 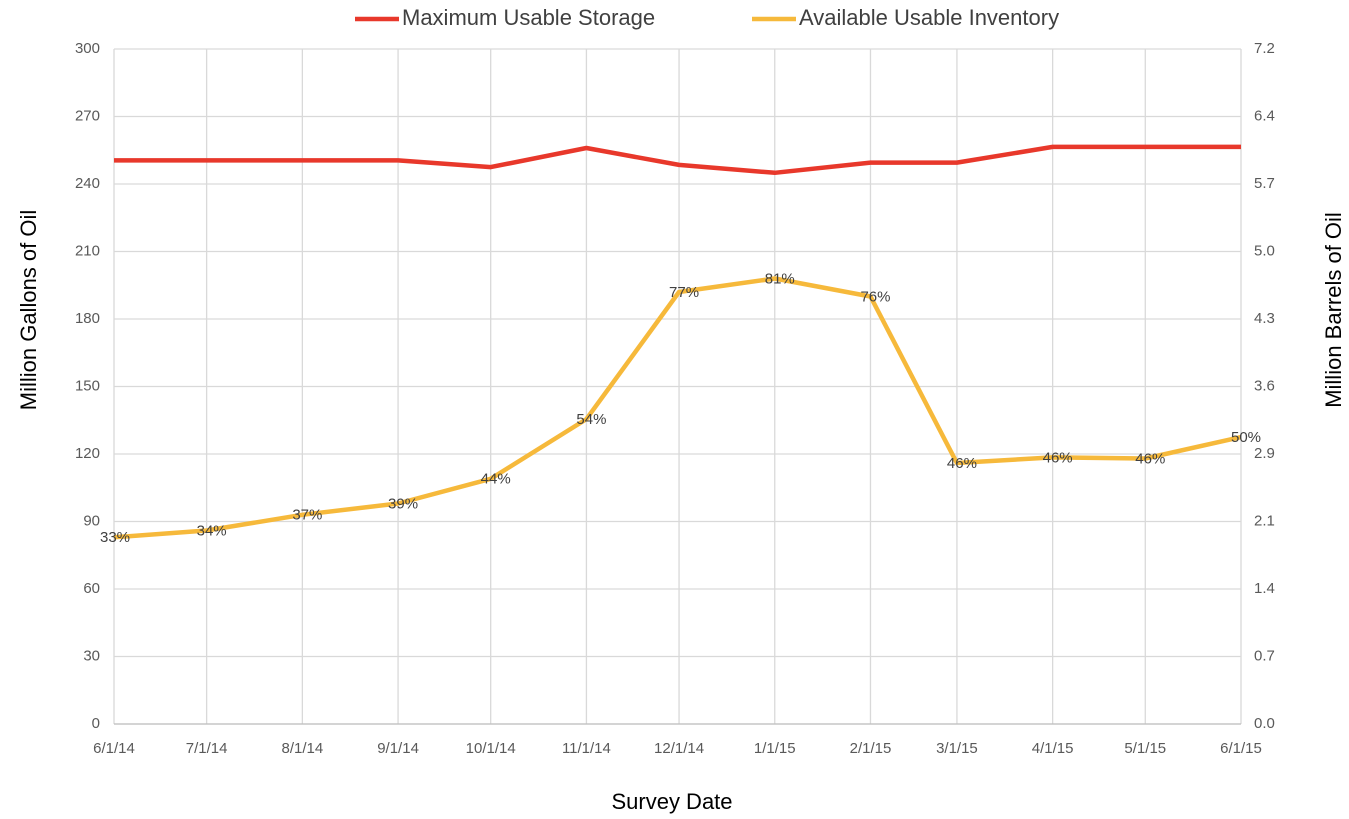 I want to click on y-tick-label: 210, so click(x=87, y=250).